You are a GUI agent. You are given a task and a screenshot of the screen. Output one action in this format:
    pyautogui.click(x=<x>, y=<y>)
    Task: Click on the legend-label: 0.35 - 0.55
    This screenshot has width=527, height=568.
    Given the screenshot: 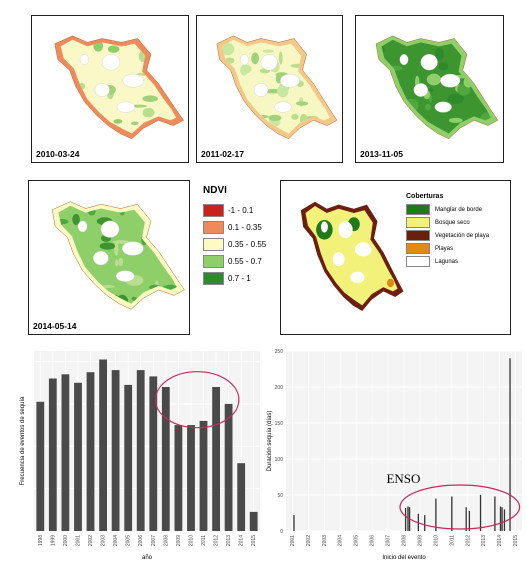 What is the action you would take?
    pyautogui.click(x=247, y=244)
    